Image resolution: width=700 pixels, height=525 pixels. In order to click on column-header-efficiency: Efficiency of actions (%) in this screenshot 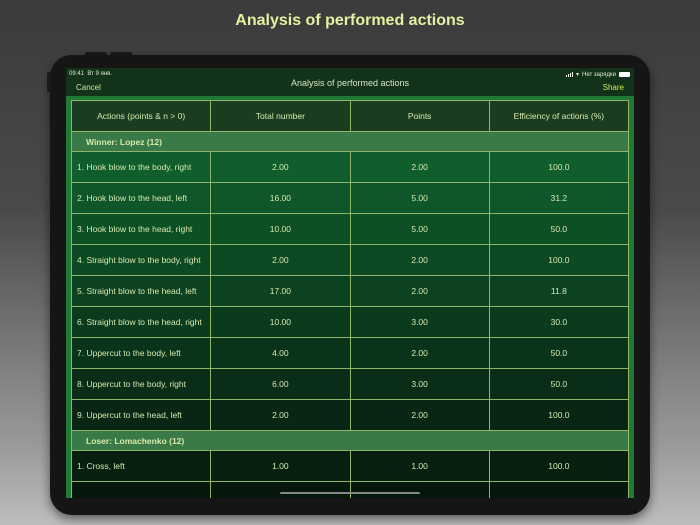, I will do `click(559, 116)`.